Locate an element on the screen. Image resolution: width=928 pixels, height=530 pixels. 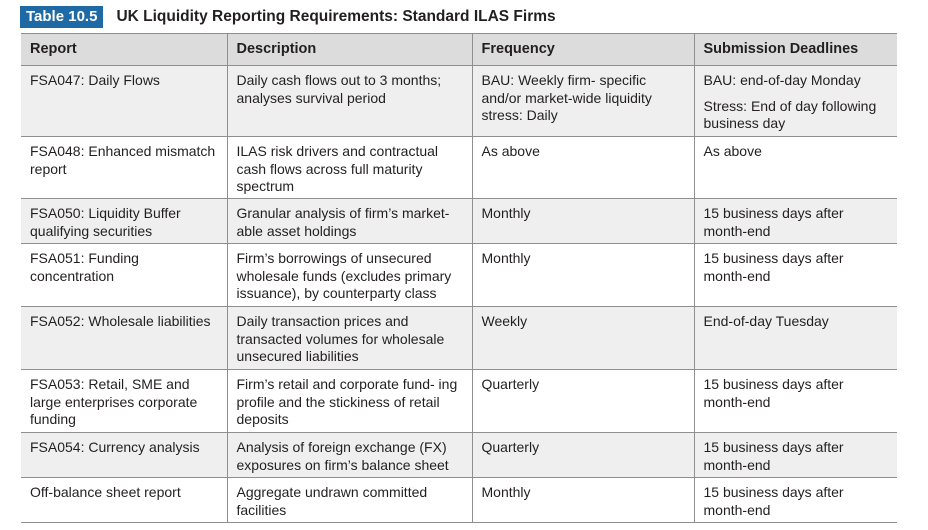
cell-report: FSA048: Enhanced mismatch report is located at coordinates (124, 167).